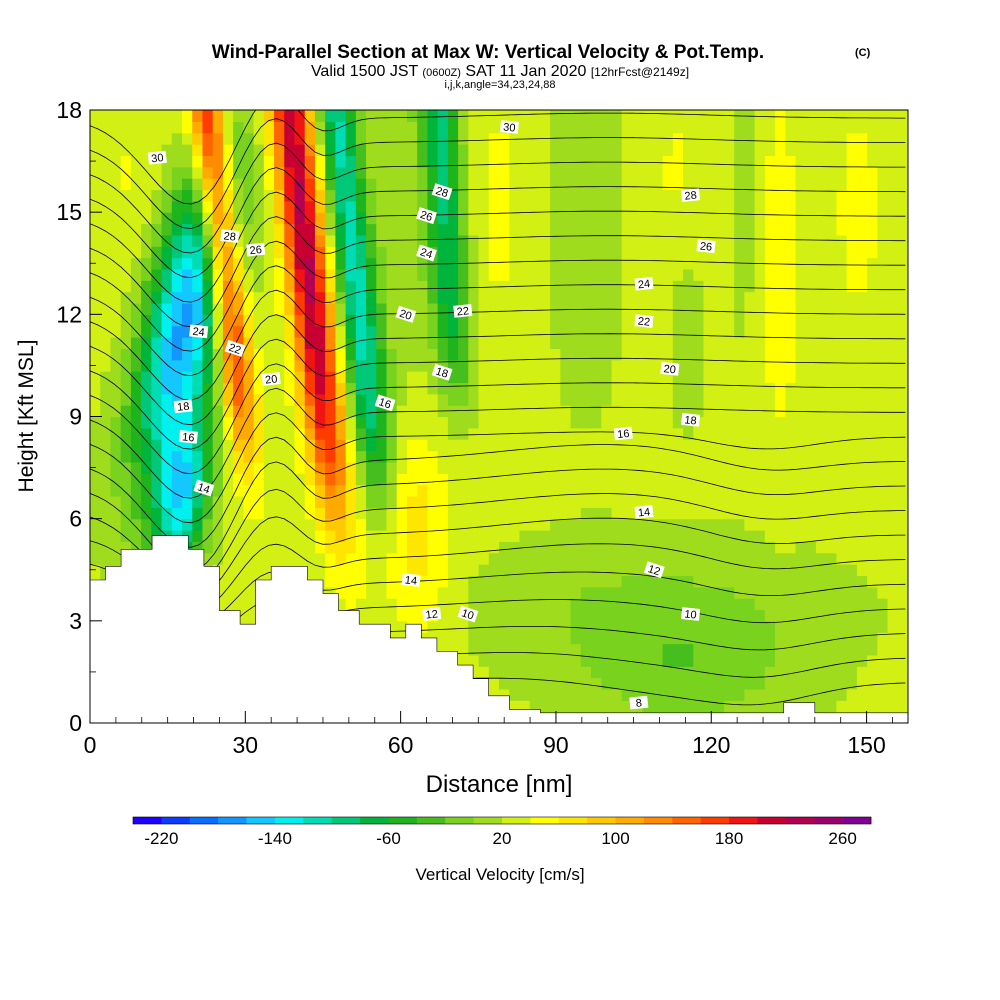 This screenshot has width=1000, height=1000. What do you see at coordinates (246, 745) in the screenshot?
I see `x-tick-label: 30` at bounding box center [246, 745].